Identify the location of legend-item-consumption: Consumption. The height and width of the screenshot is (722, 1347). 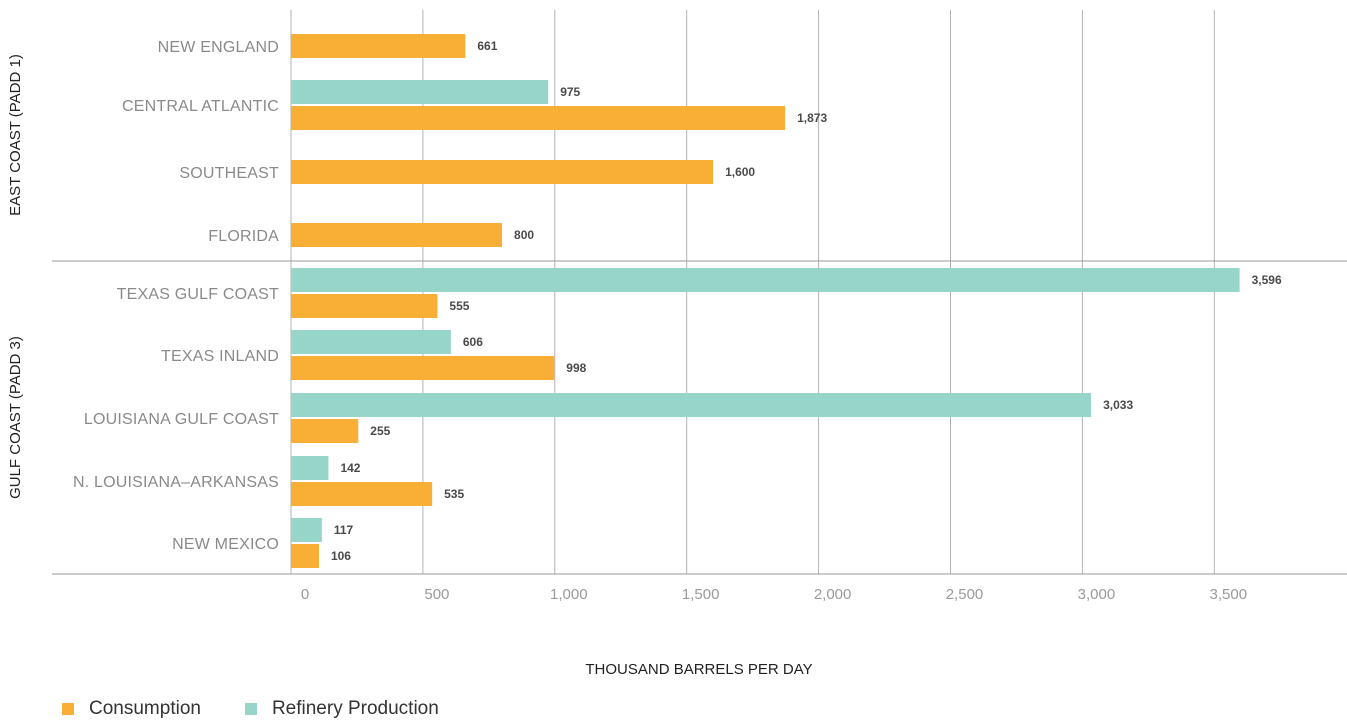
(131, 709).